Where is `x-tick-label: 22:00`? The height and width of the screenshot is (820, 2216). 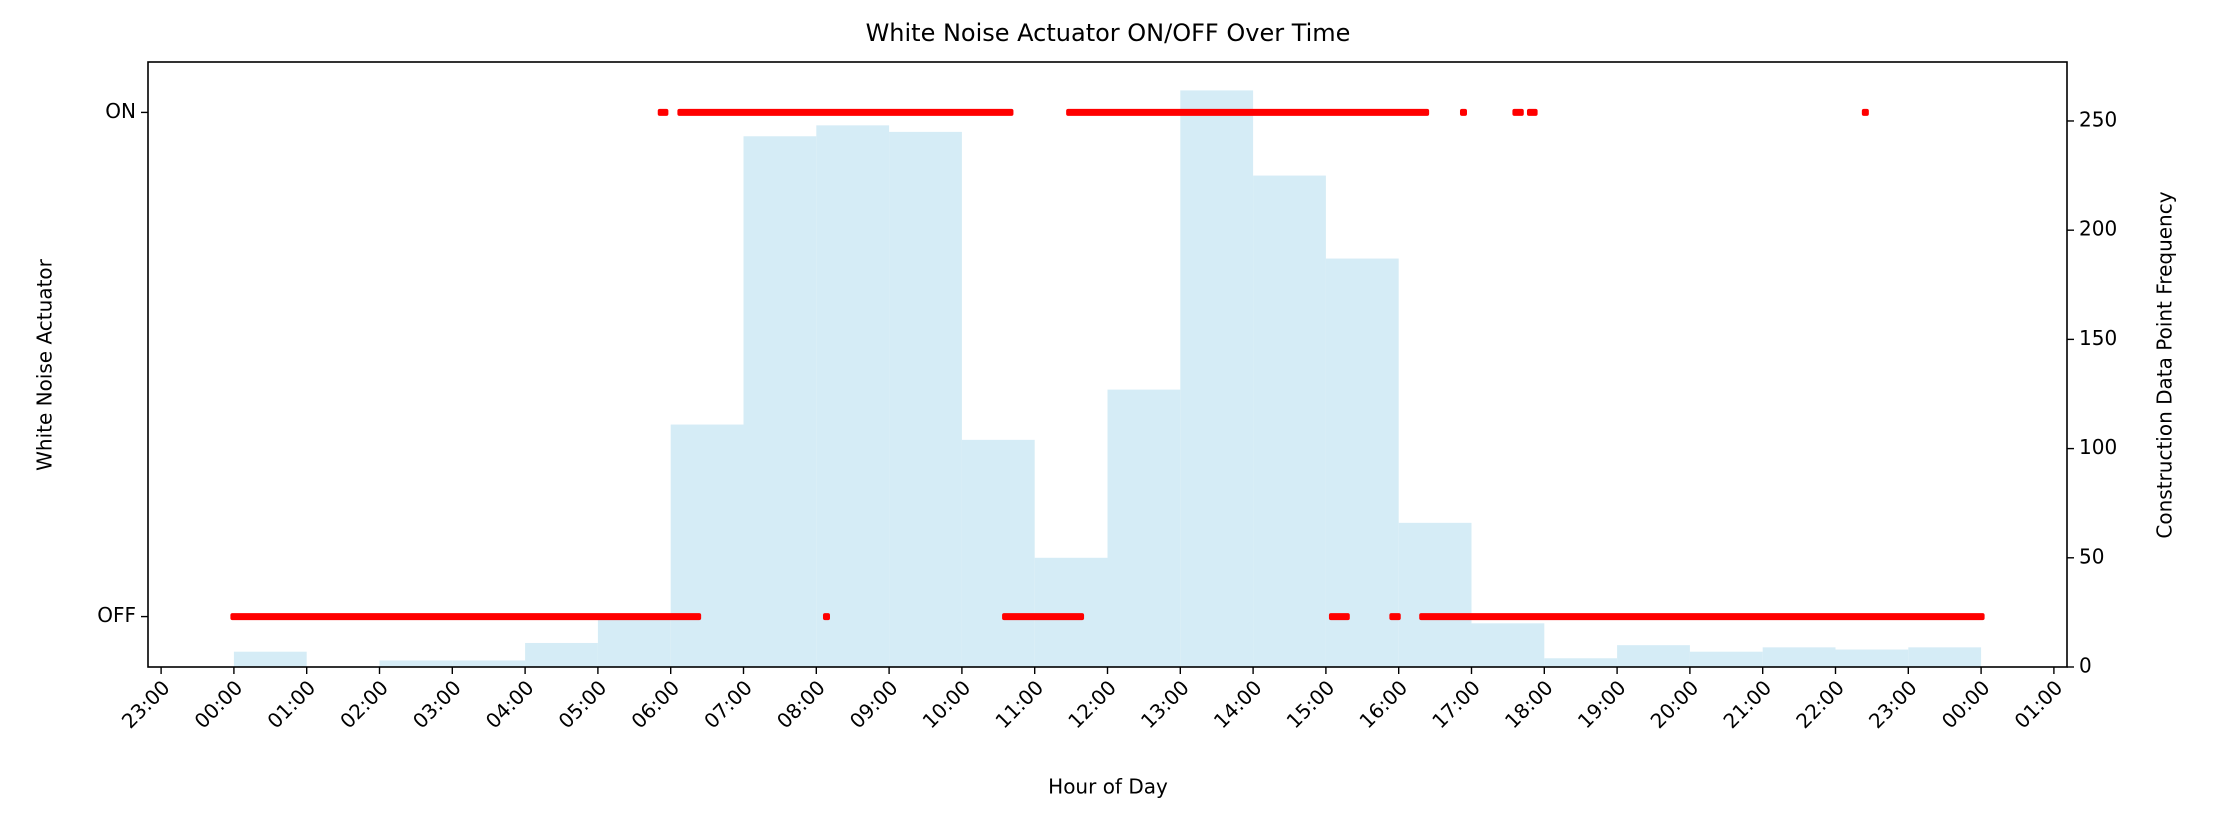 x-tick-label: 22:00 is located at coordinates (1820, 704).